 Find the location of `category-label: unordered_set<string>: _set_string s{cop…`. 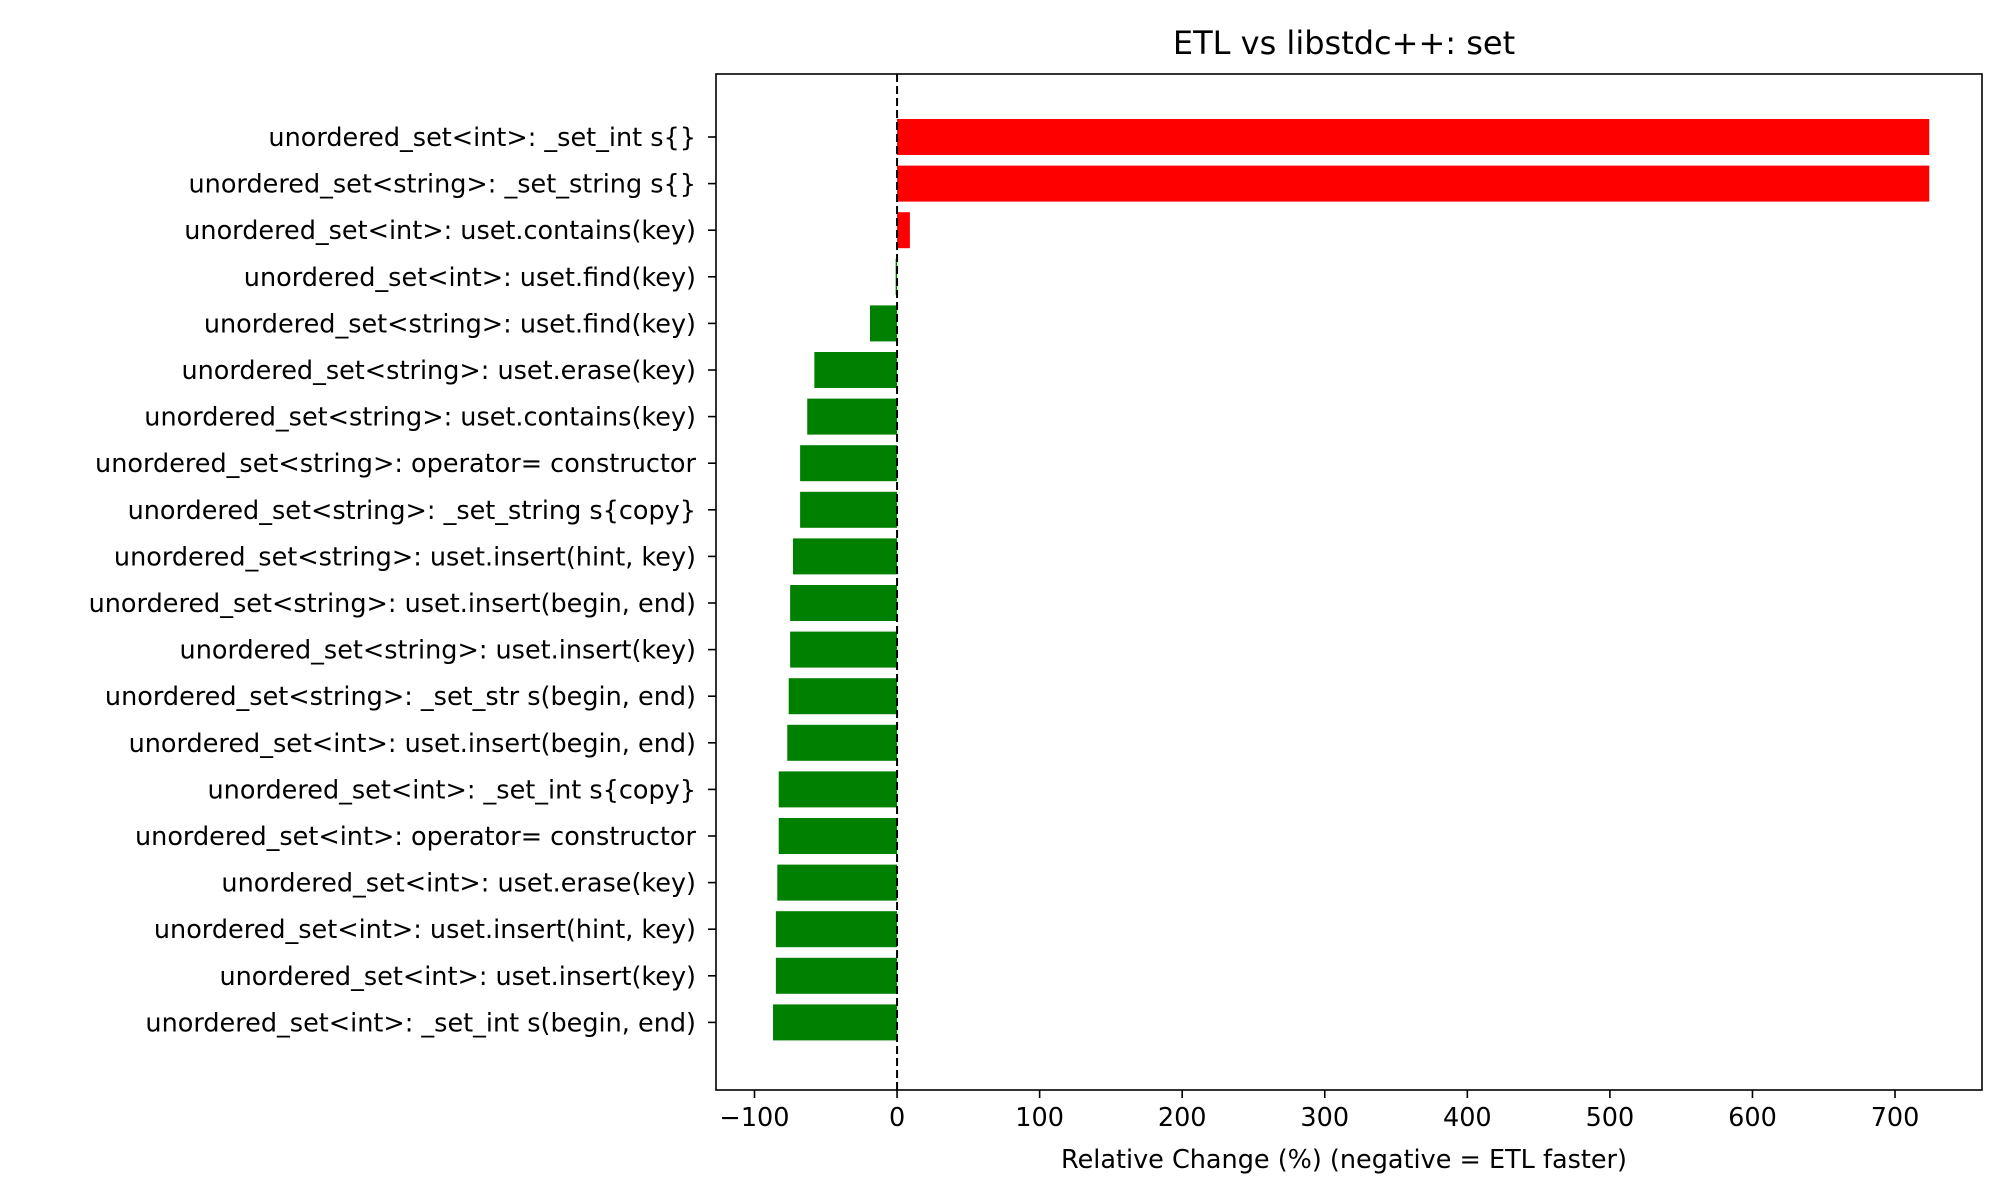

category-label: unordered_set<string>: _set_string s{cop… is located at coordinates (412, 511).